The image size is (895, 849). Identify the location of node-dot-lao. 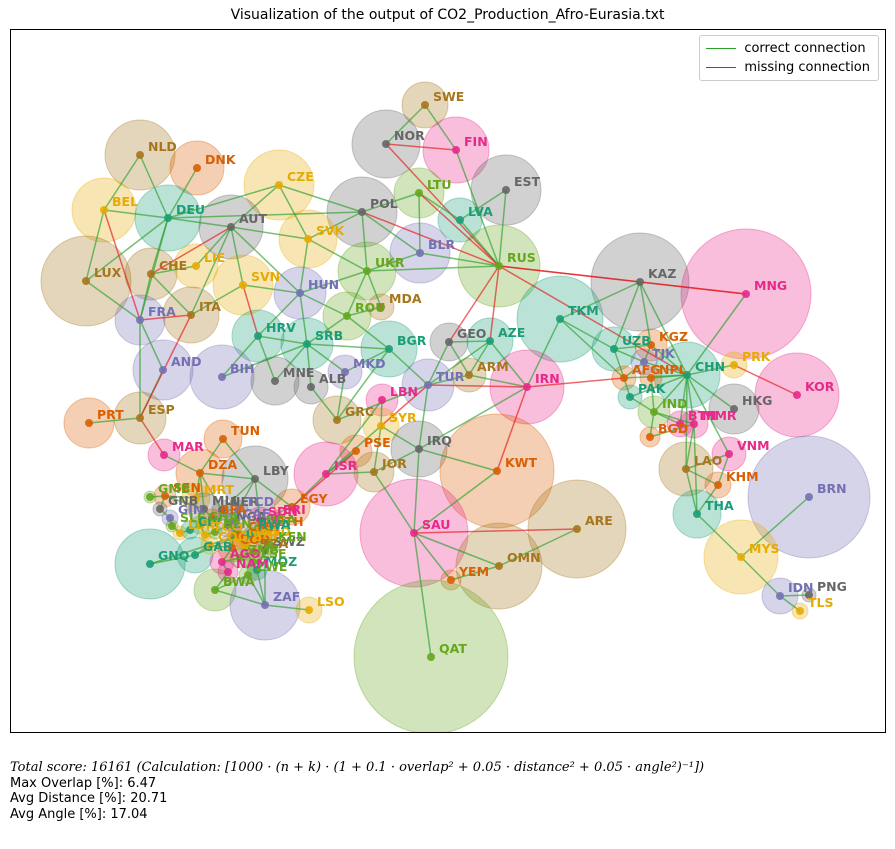
(686, 469).